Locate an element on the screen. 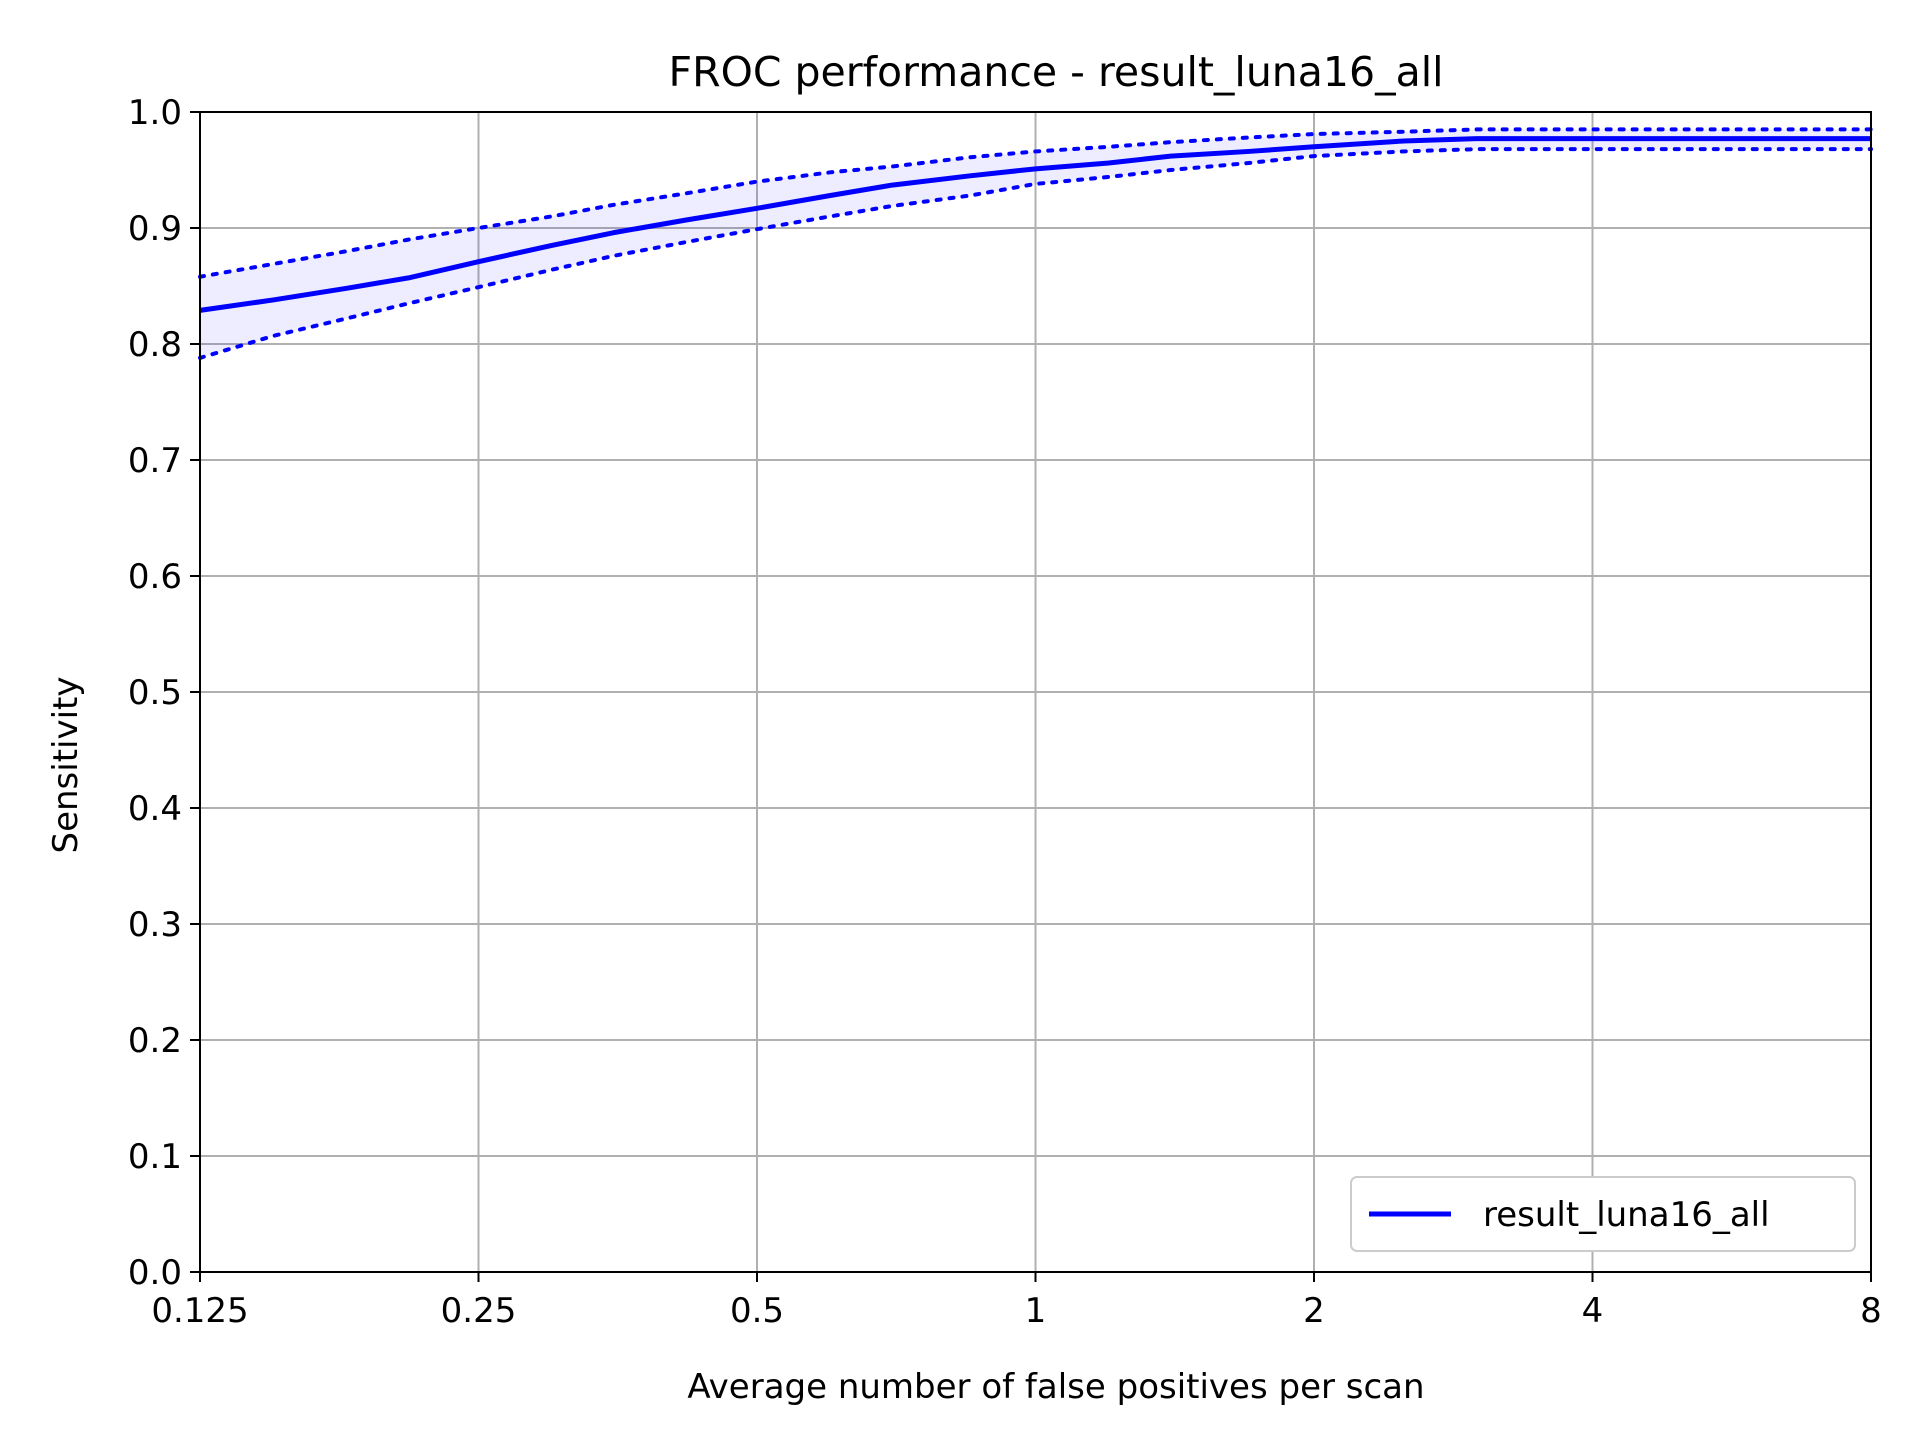 Image resolution: width=1920 pixels, height=1440 pixels. legend: result_luna16_all is located at coordinates (1603, 1214).